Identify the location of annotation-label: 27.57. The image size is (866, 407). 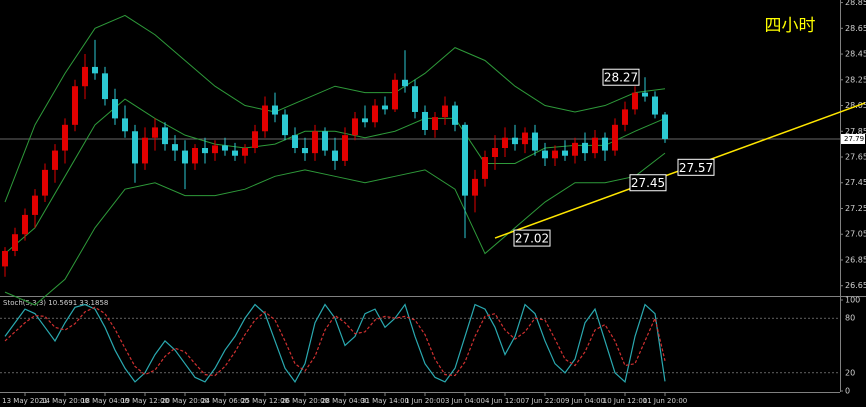
(696, 168).